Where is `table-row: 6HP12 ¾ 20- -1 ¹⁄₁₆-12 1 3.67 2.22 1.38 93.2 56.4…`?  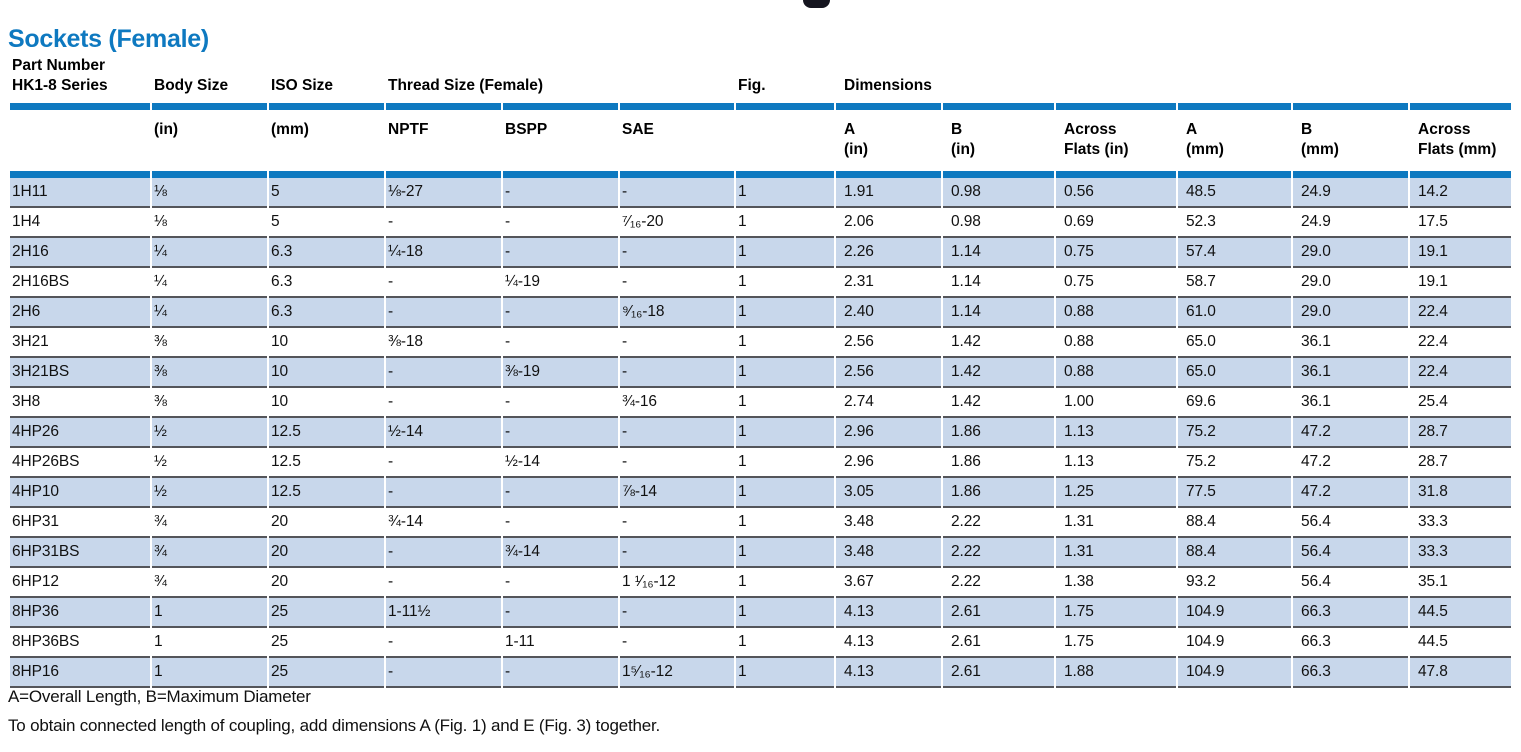
table-row: 6HP12 ¾ 20- -1 ¹⁄₁₆-12 1 3.67 2.22 1.38 93.2 56.4… is located at coordinates (760, 583).